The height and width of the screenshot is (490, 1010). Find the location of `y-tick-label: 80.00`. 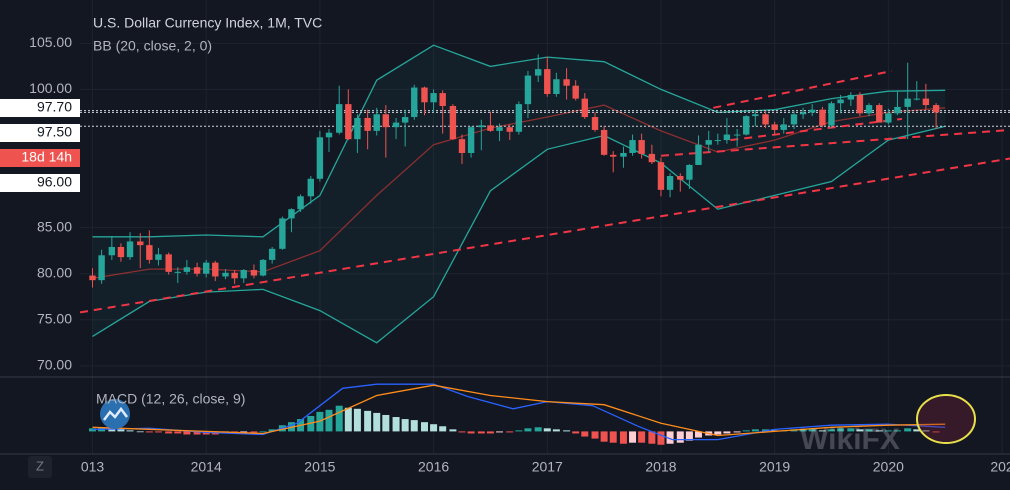

y-tick-label: 80.00 is located at coordinates (54, 272).